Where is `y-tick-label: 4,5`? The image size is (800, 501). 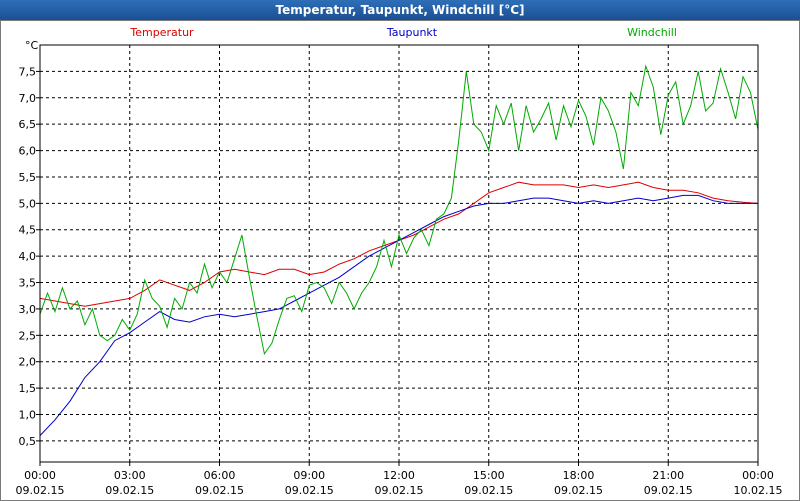 y-tick-label: 4,5 is located at coordinates (28, 230).